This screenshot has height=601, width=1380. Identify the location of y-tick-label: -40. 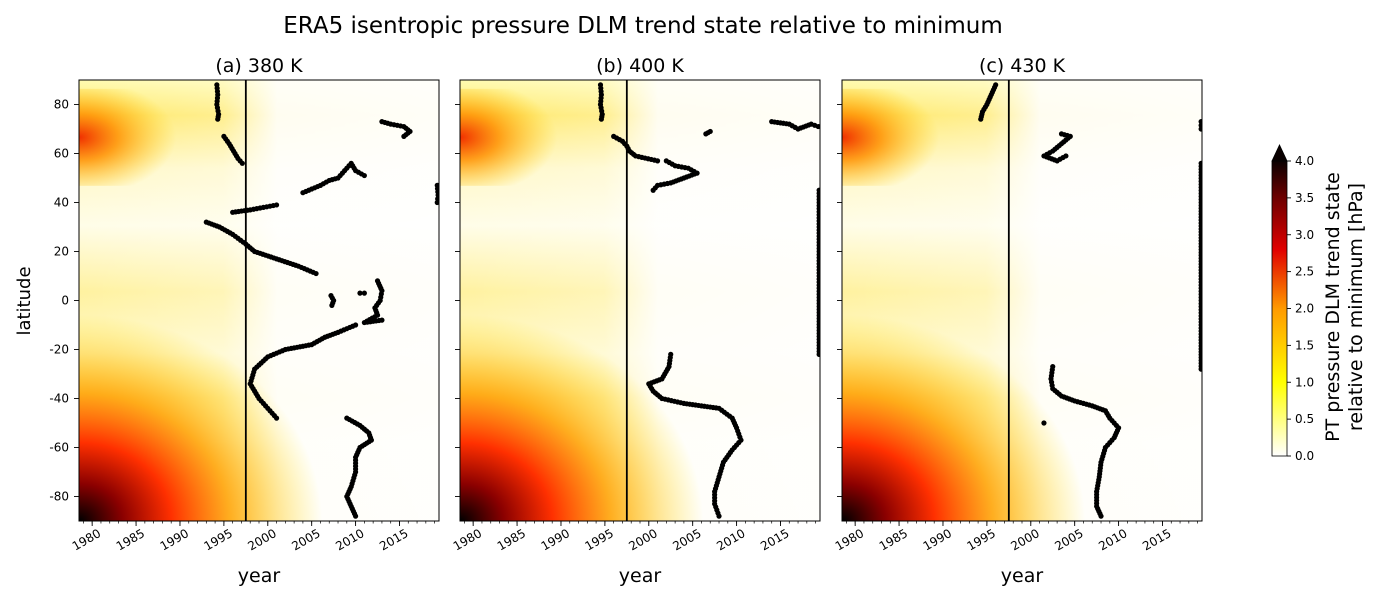
(59, 399).